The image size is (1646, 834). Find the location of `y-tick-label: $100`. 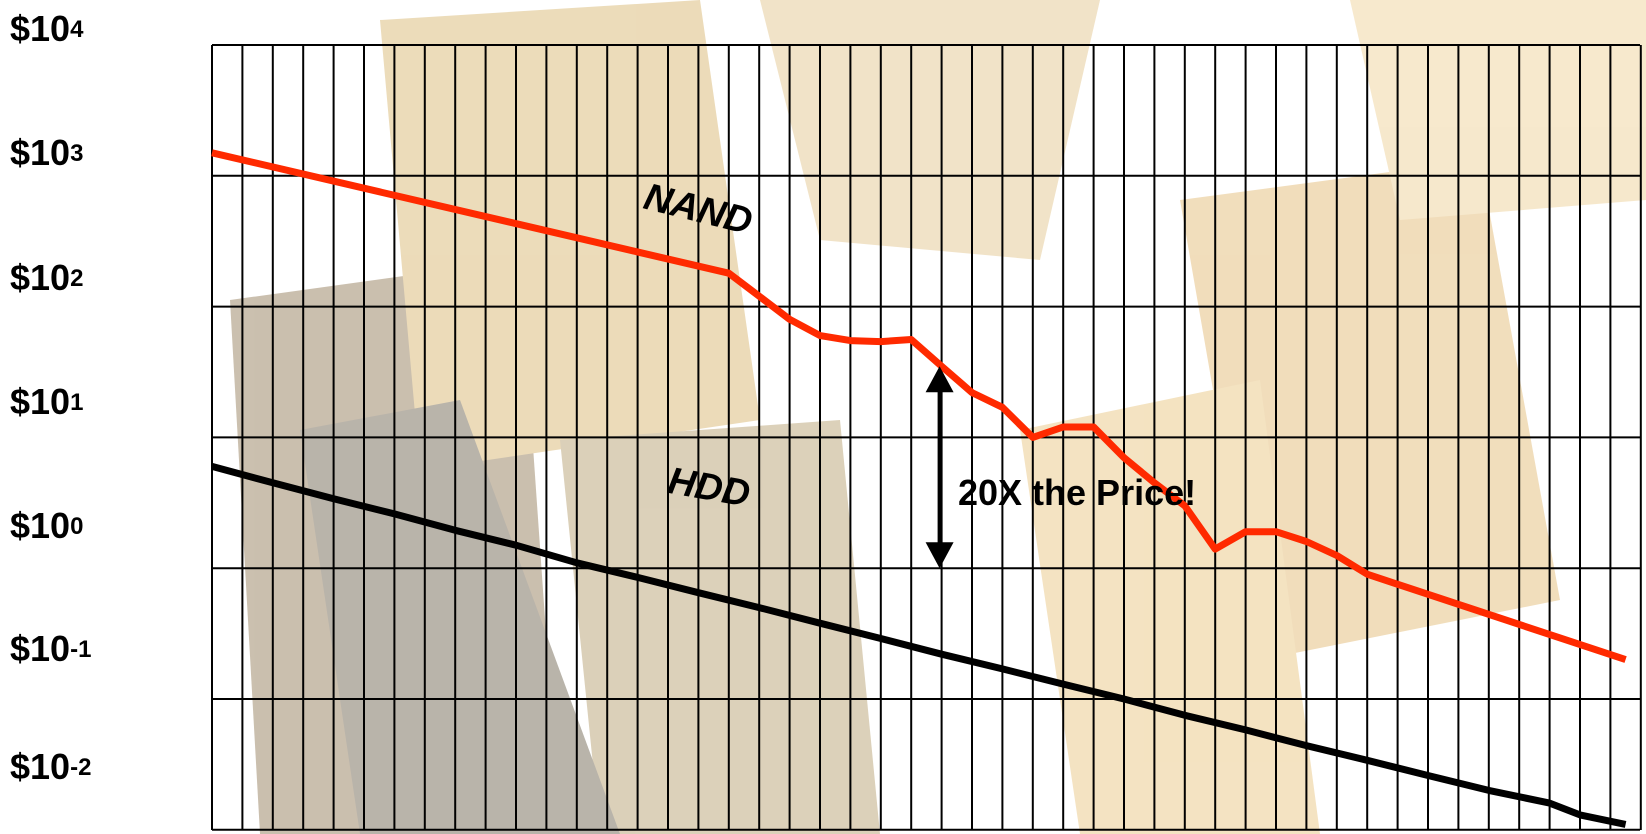

y-tick-label: $100 is located at coordinates (47, 525).